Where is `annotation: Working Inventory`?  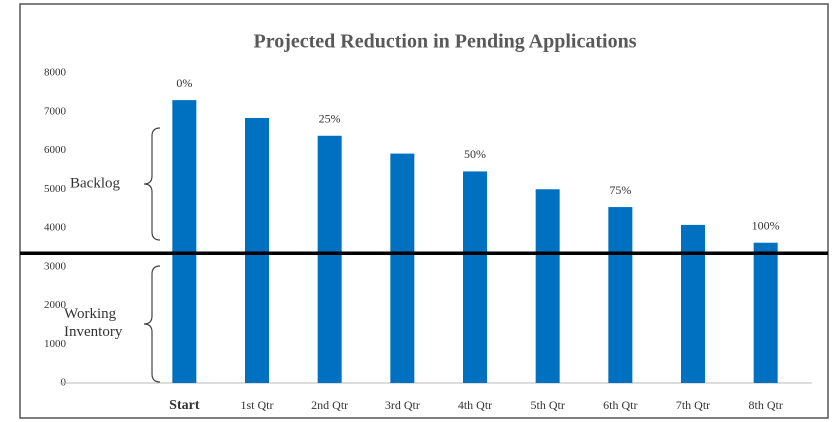
annotation: Working Inventory is located at coordinates (93, 323).